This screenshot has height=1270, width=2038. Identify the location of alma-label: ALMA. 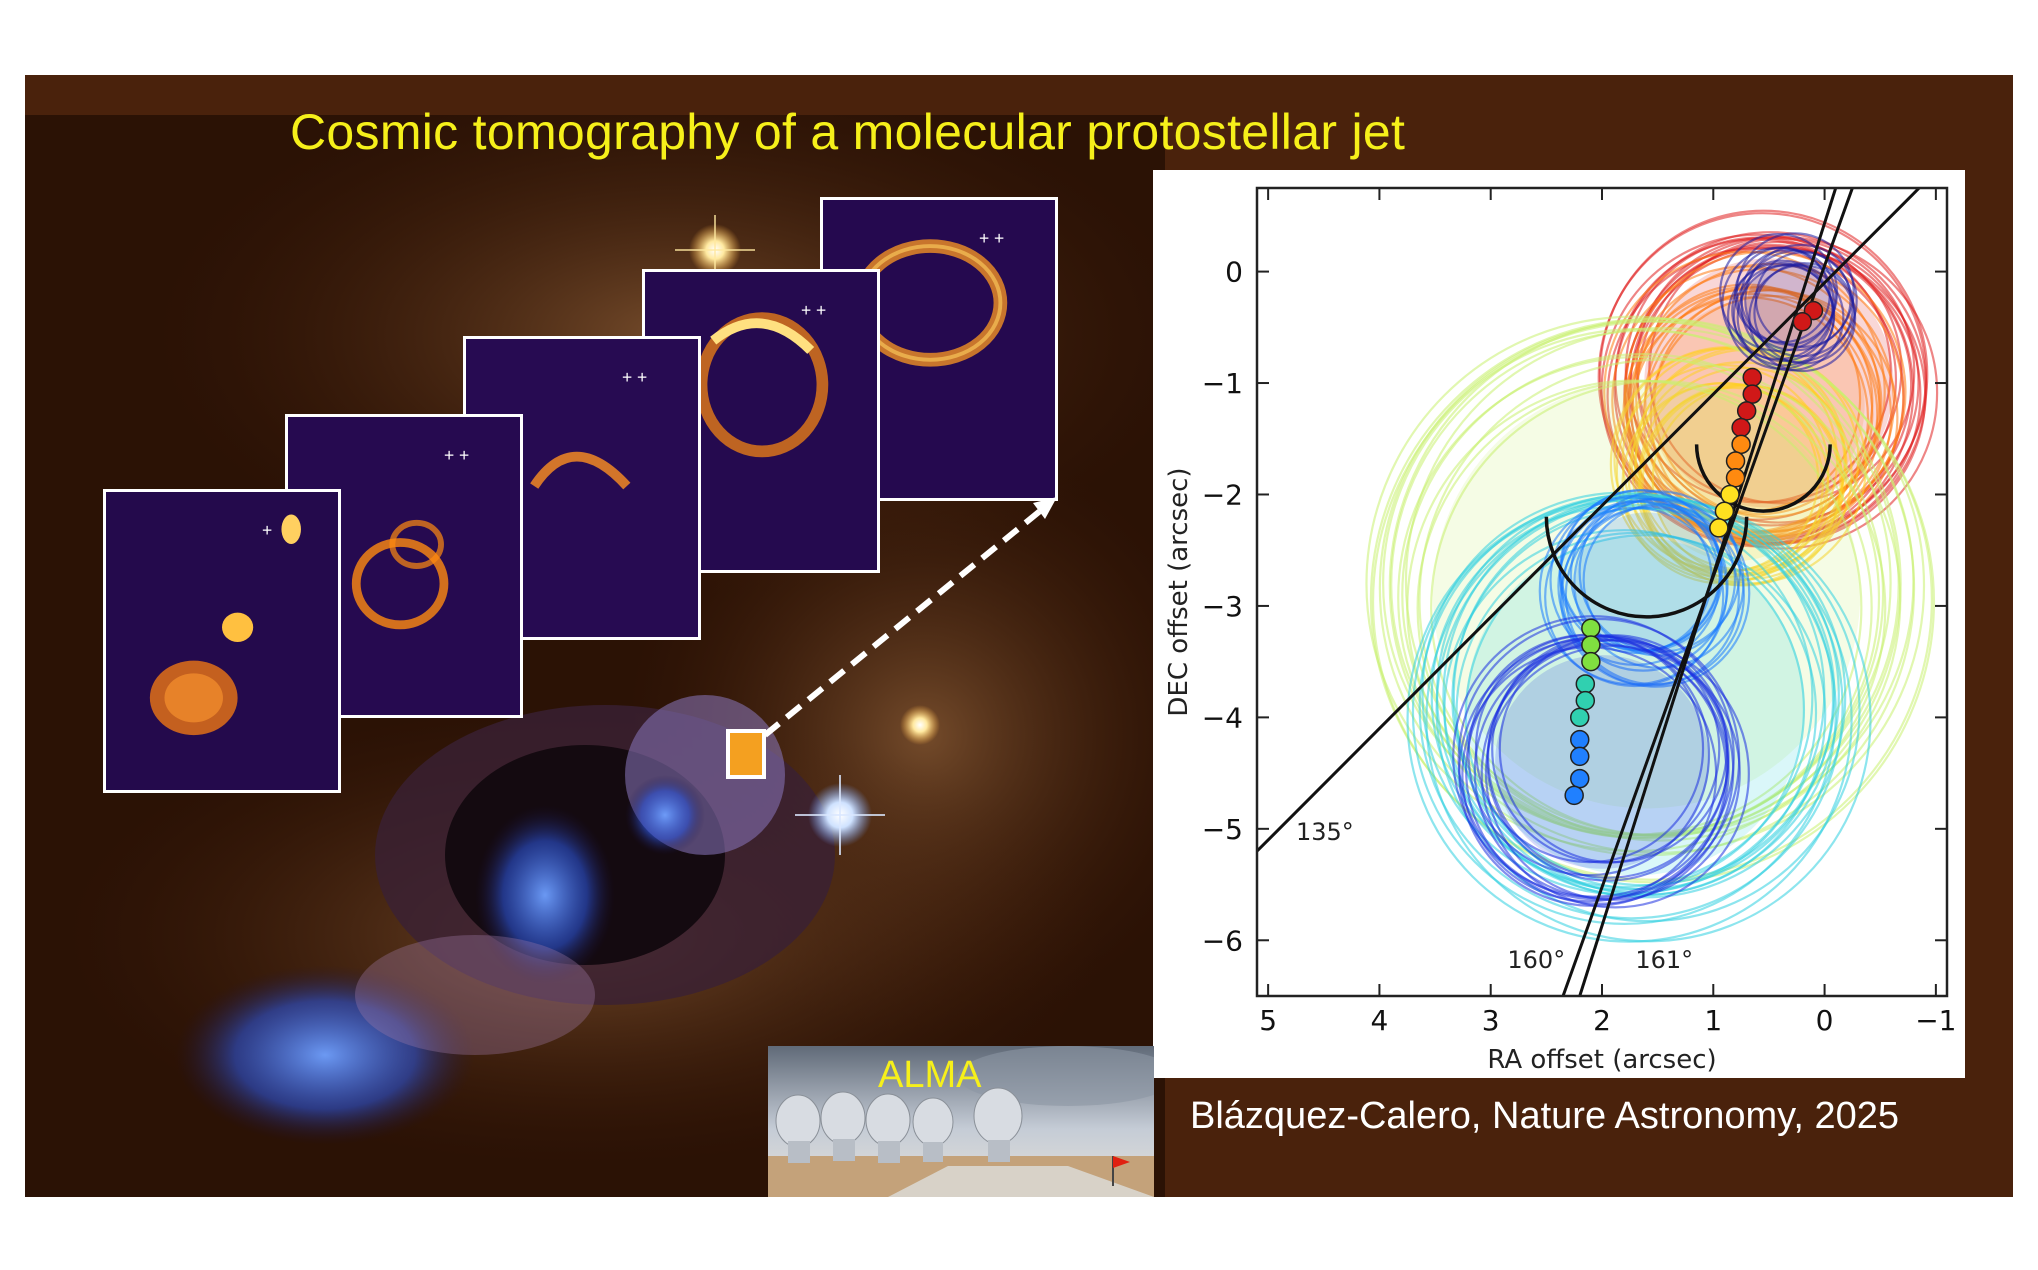
(930, 1075).